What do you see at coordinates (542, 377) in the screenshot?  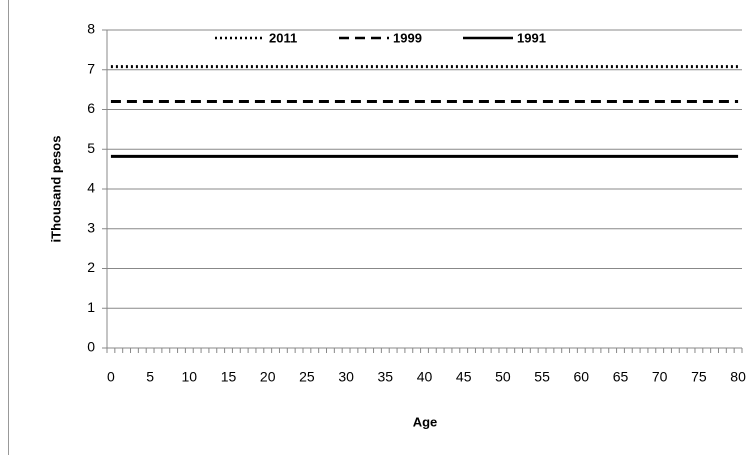 I see `x-tick-label: 55` at bounding box center [542, 377].